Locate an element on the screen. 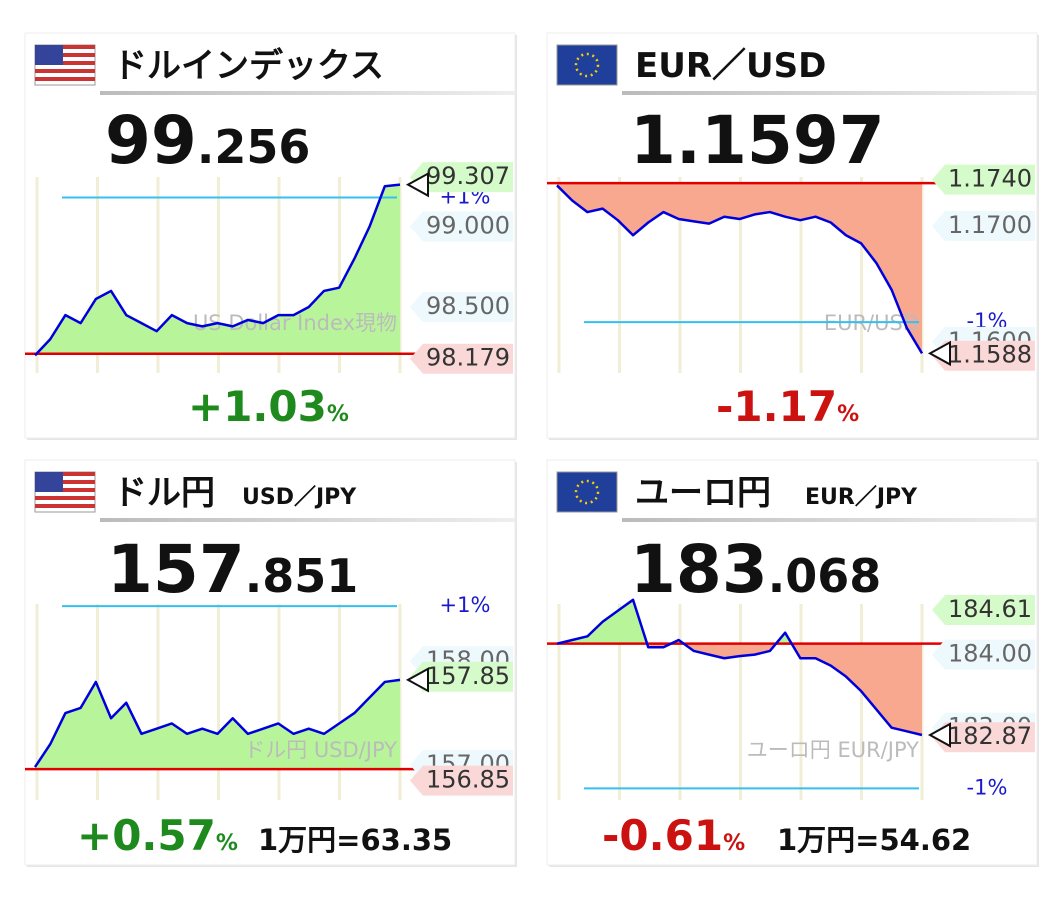 The image size is (1053, 901). subtitle: EUR／JPY is located at coordinates (861, 497).